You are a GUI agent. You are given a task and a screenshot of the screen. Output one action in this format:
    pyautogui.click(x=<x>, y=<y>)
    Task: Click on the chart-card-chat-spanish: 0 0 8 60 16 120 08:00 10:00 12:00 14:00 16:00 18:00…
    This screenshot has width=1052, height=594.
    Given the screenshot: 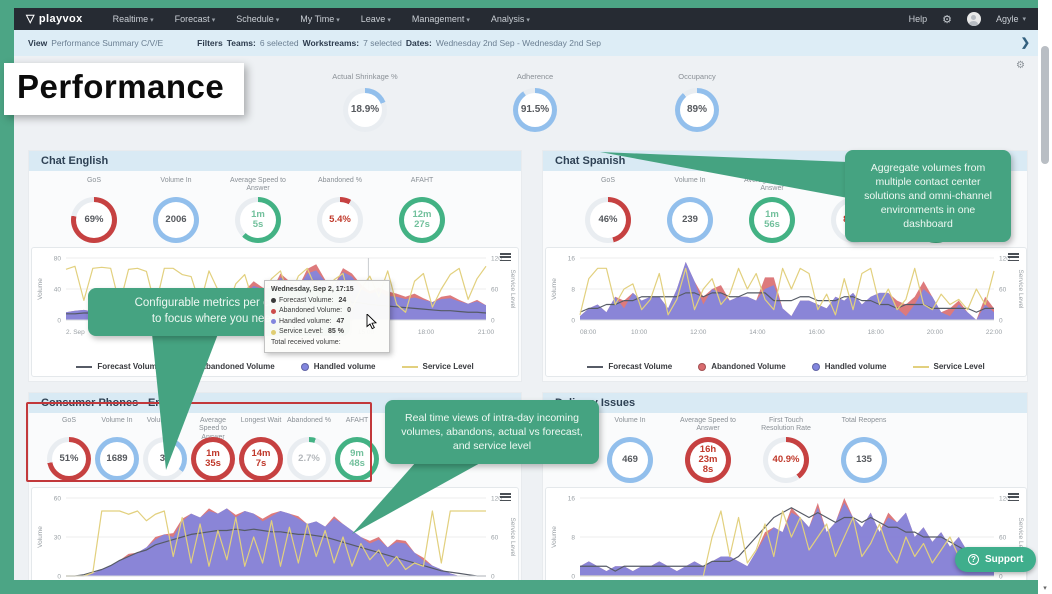 What is the action you would take?
    pyautogui.click(x=786, y=312)
    